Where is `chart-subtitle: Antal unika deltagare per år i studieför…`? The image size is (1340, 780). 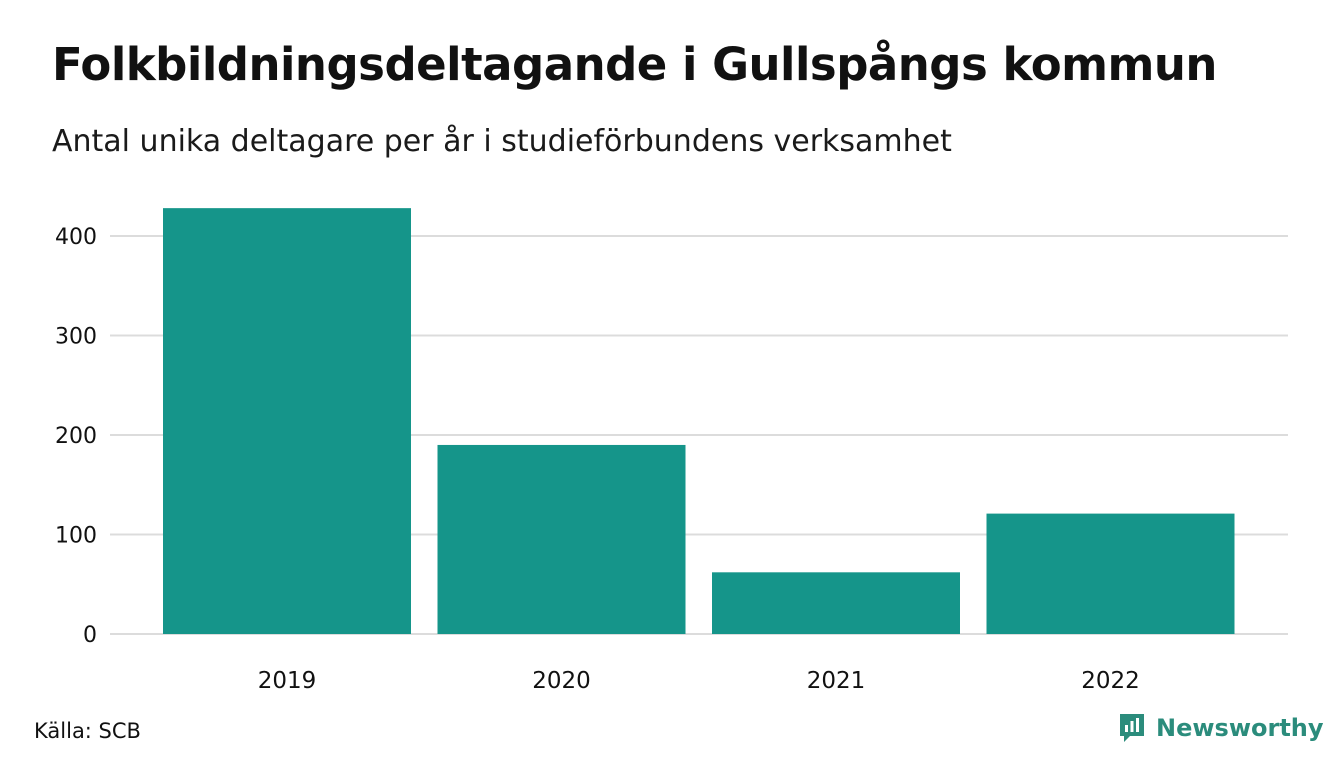
chart-subtitle: Antal unika deltagare per år i studieför… is located at coordinates (502, 141).